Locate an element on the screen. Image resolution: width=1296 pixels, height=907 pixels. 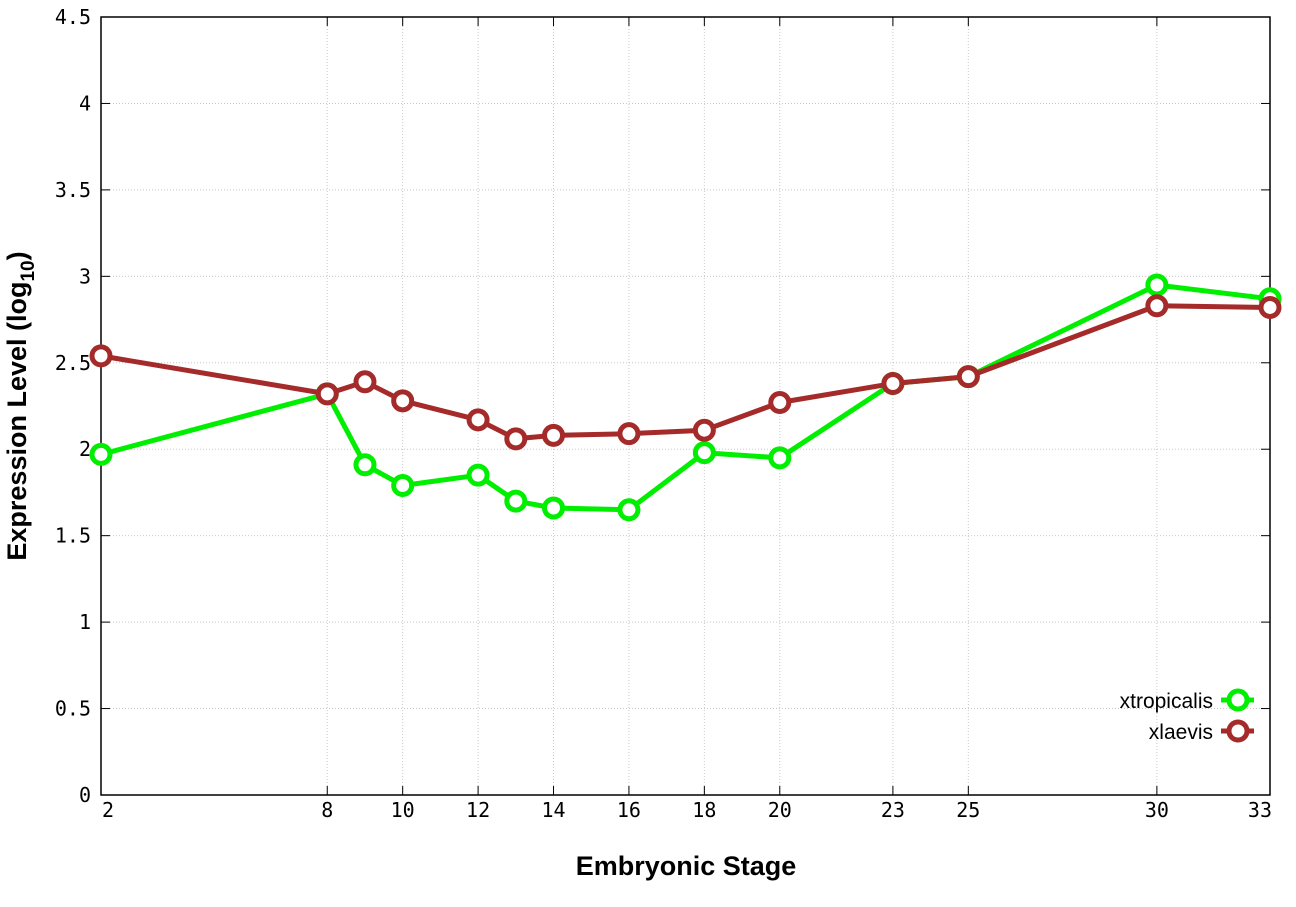
x-tick-label: 14 is located at coordinates (553, 810).